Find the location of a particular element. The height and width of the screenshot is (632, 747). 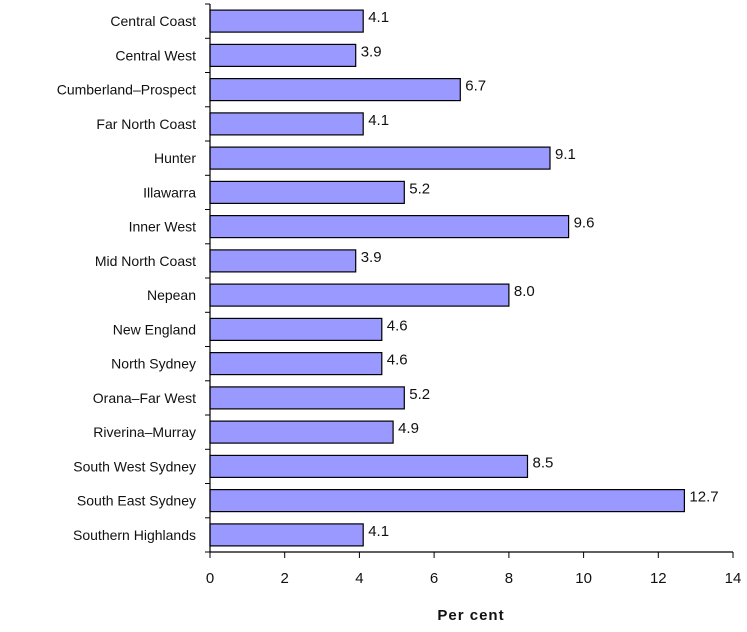

category-label: Mid North Coast is located at coordinates (145, 261).